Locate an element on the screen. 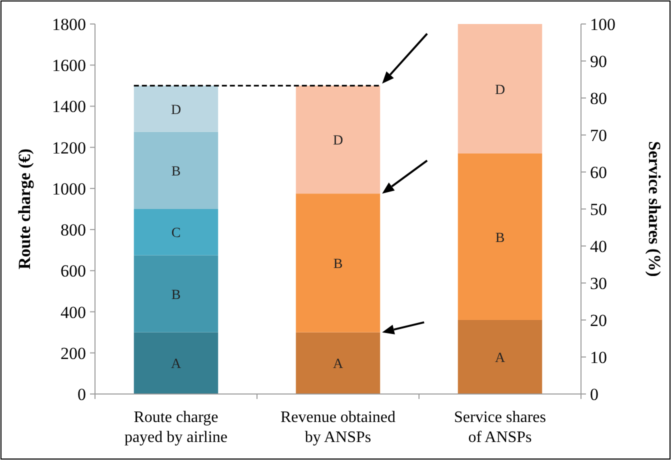 This screenshot has height=460, width=671. y2-tick-label: 10 is located at coordinates (598, 357).